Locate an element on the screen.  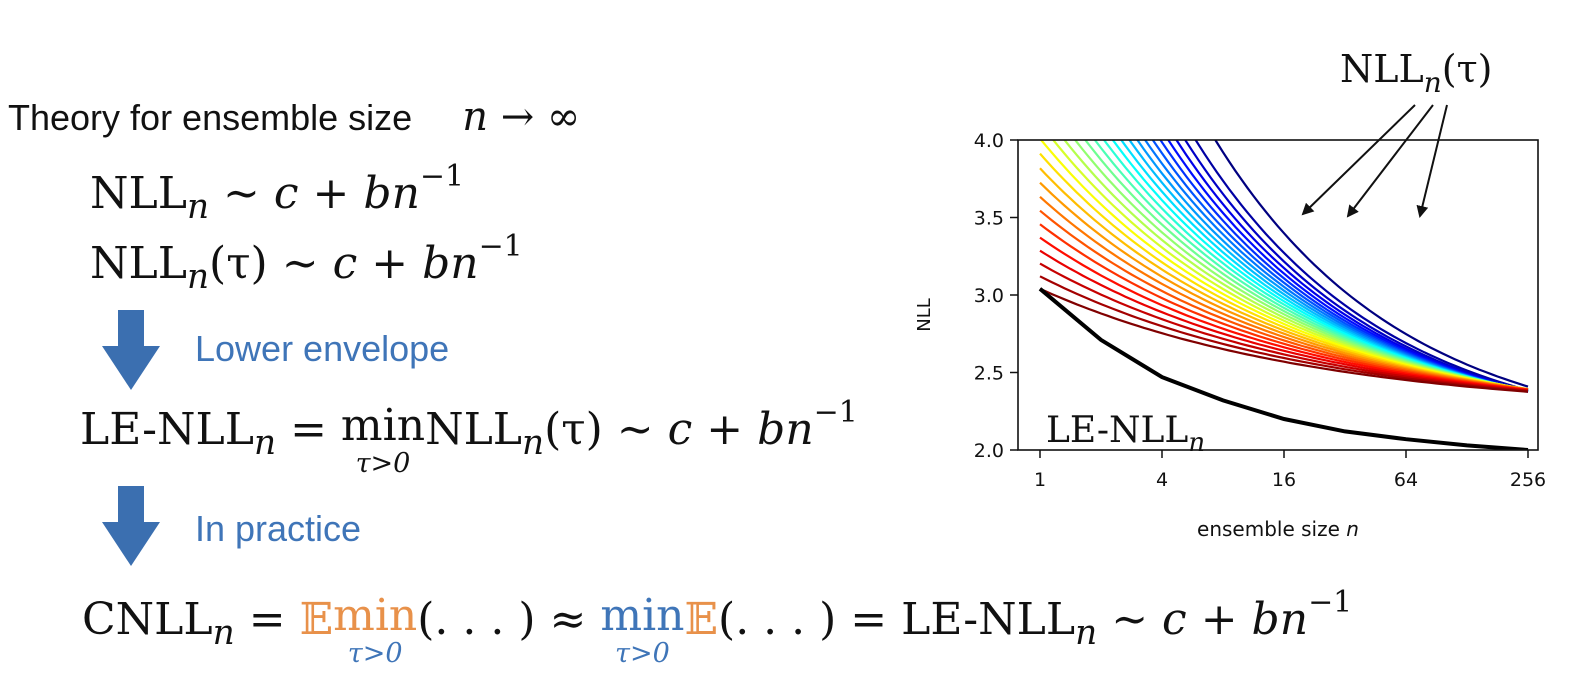
x-axis-label-var: n is located at coordinates (1352, 529).